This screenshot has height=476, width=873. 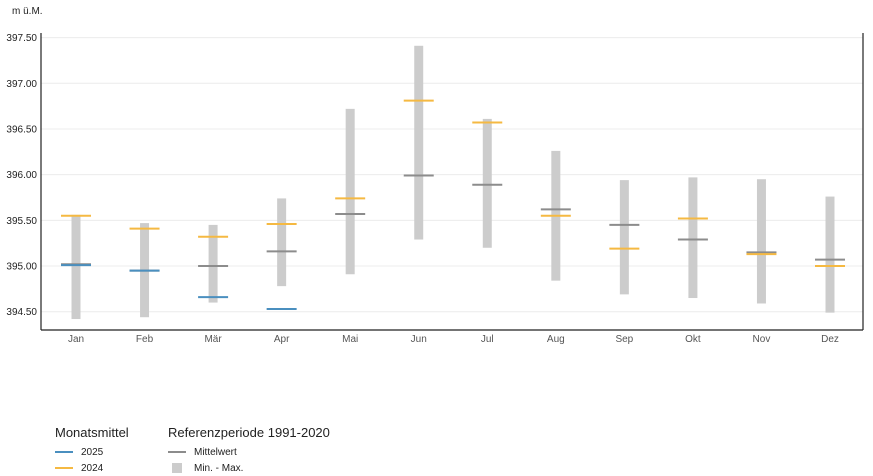 I want to click on legend-swatch-mean, so click(x=177, y=452).